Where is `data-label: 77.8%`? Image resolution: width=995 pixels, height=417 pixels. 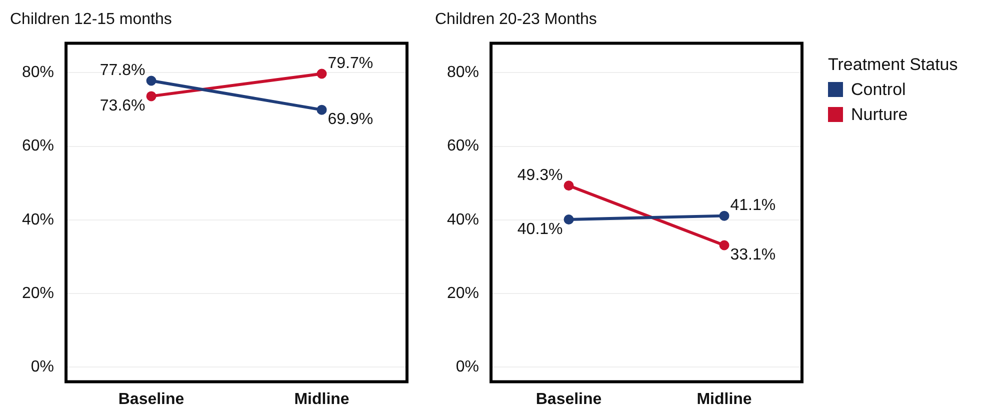 data-label: 77.8% is located at coordinates (123, 71).